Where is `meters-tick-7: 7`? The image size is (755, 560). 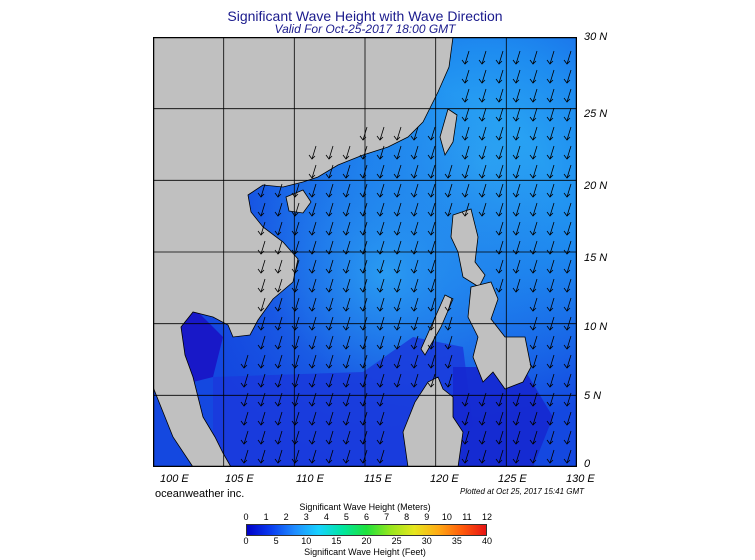
meters-tick-7: 7 is located at coordinates (387, 517).